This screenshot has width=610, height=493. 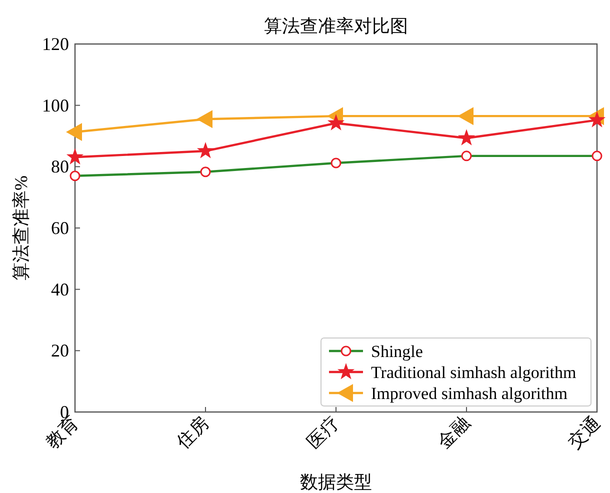 I want to click on y-tick-label: 80, so click(x=60, y=166).